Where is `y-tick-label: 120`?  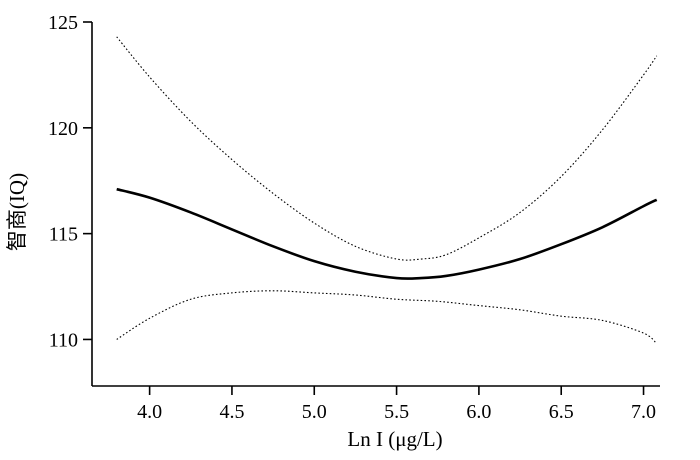 y-tick-label: 120 is located at coordinates (63, 129).